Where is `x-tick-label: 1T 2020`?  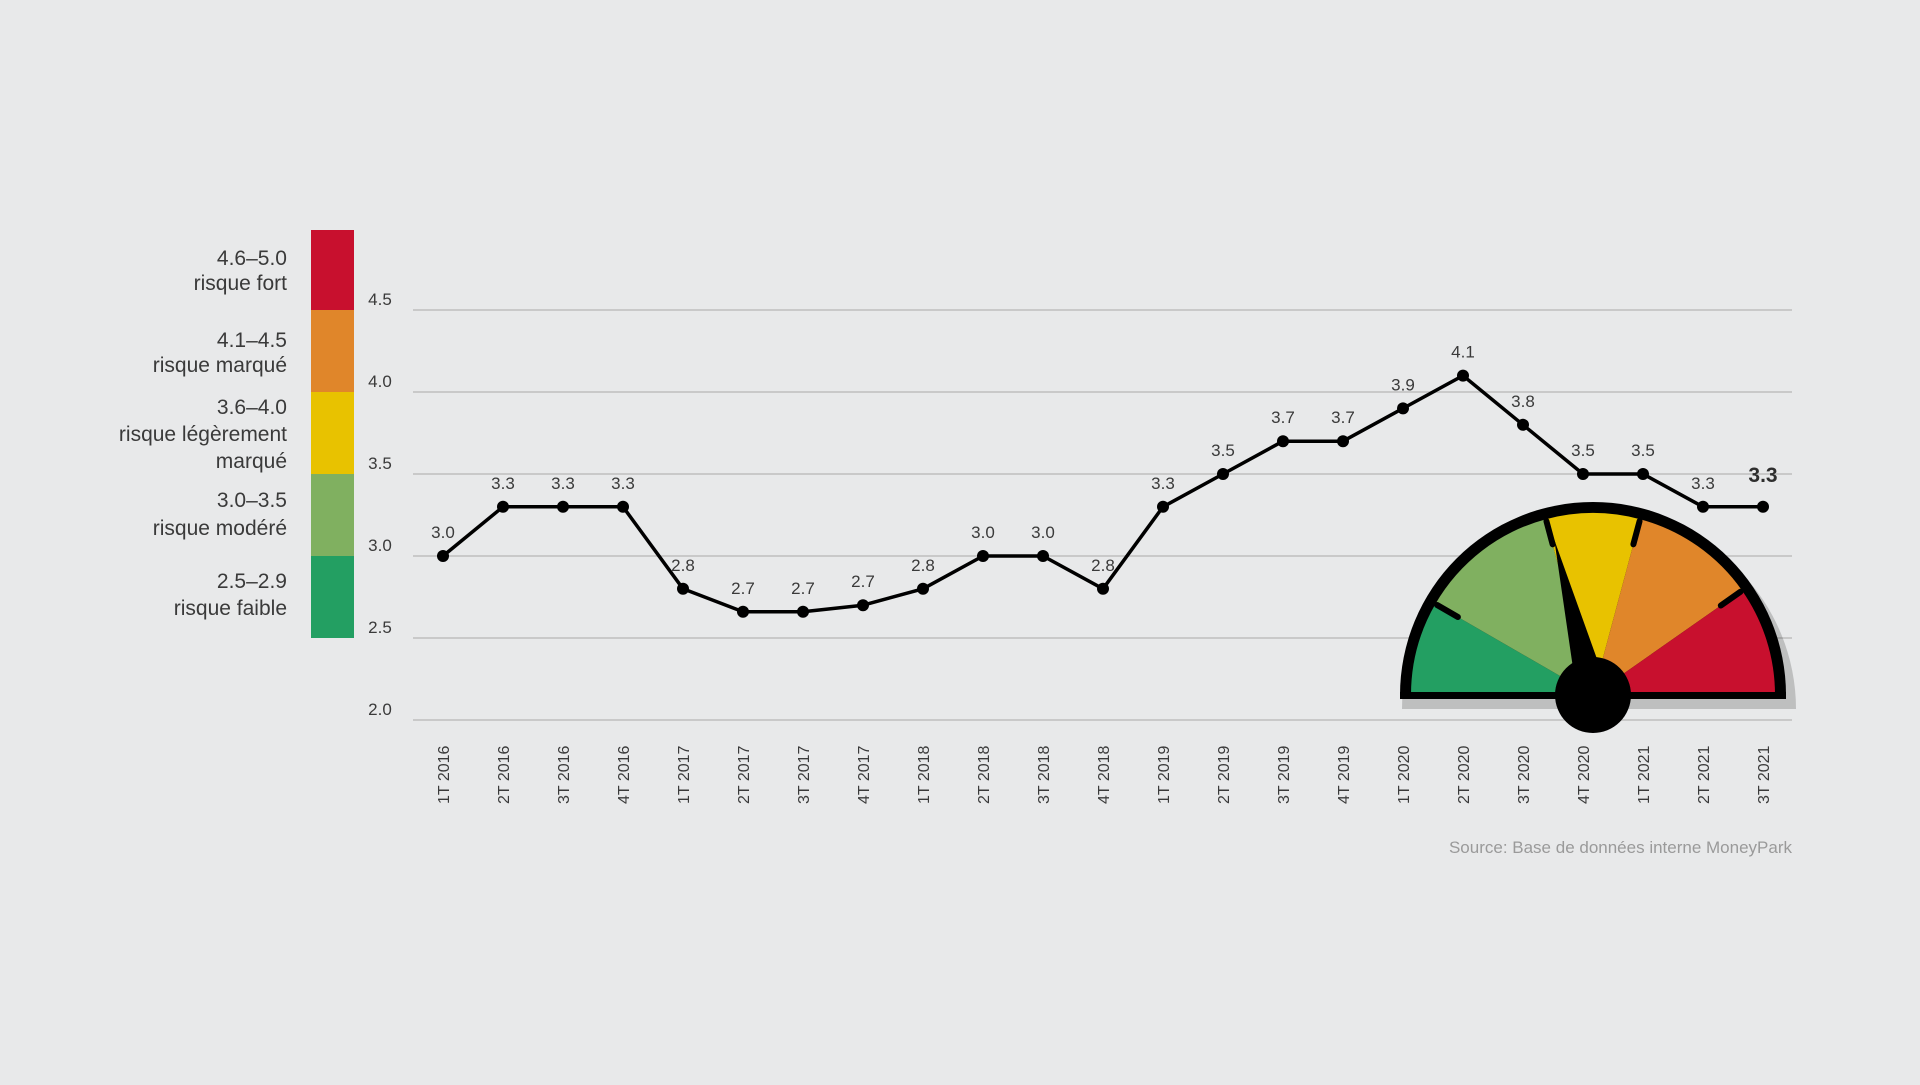
x-tick-label: 1T 2020 is located at coordinates (1404, 774).